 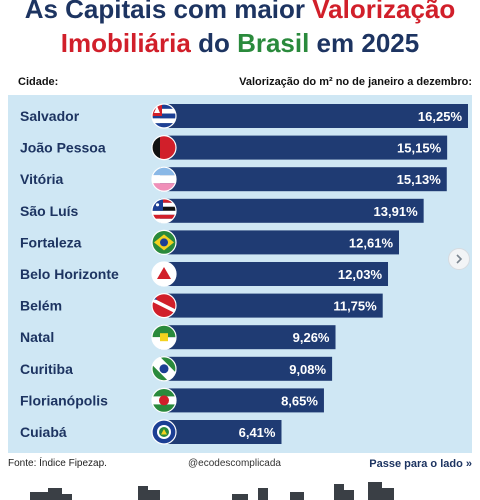 What do you see at coordinates (38, 82) in the screenshot?
I see `city-column-label: Cidade:` at bounding box center [38, 82].